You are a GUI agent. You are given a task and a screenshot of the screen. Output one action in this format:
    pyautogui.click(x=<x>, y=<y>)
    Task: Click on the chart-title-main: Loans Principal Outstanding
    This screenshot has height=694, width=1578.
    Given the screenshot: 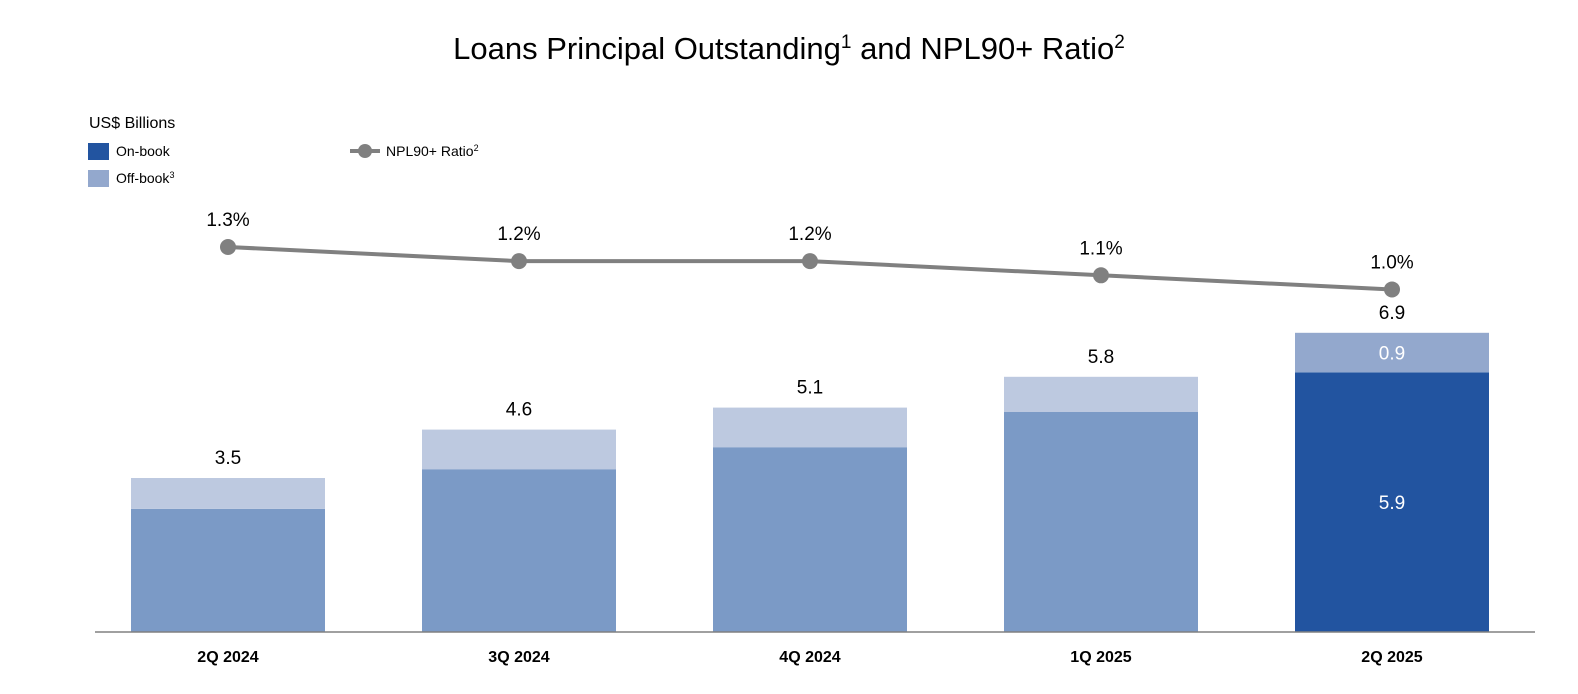 What is the action you would take?
    pyautogui.click(x=647, y=48)
    